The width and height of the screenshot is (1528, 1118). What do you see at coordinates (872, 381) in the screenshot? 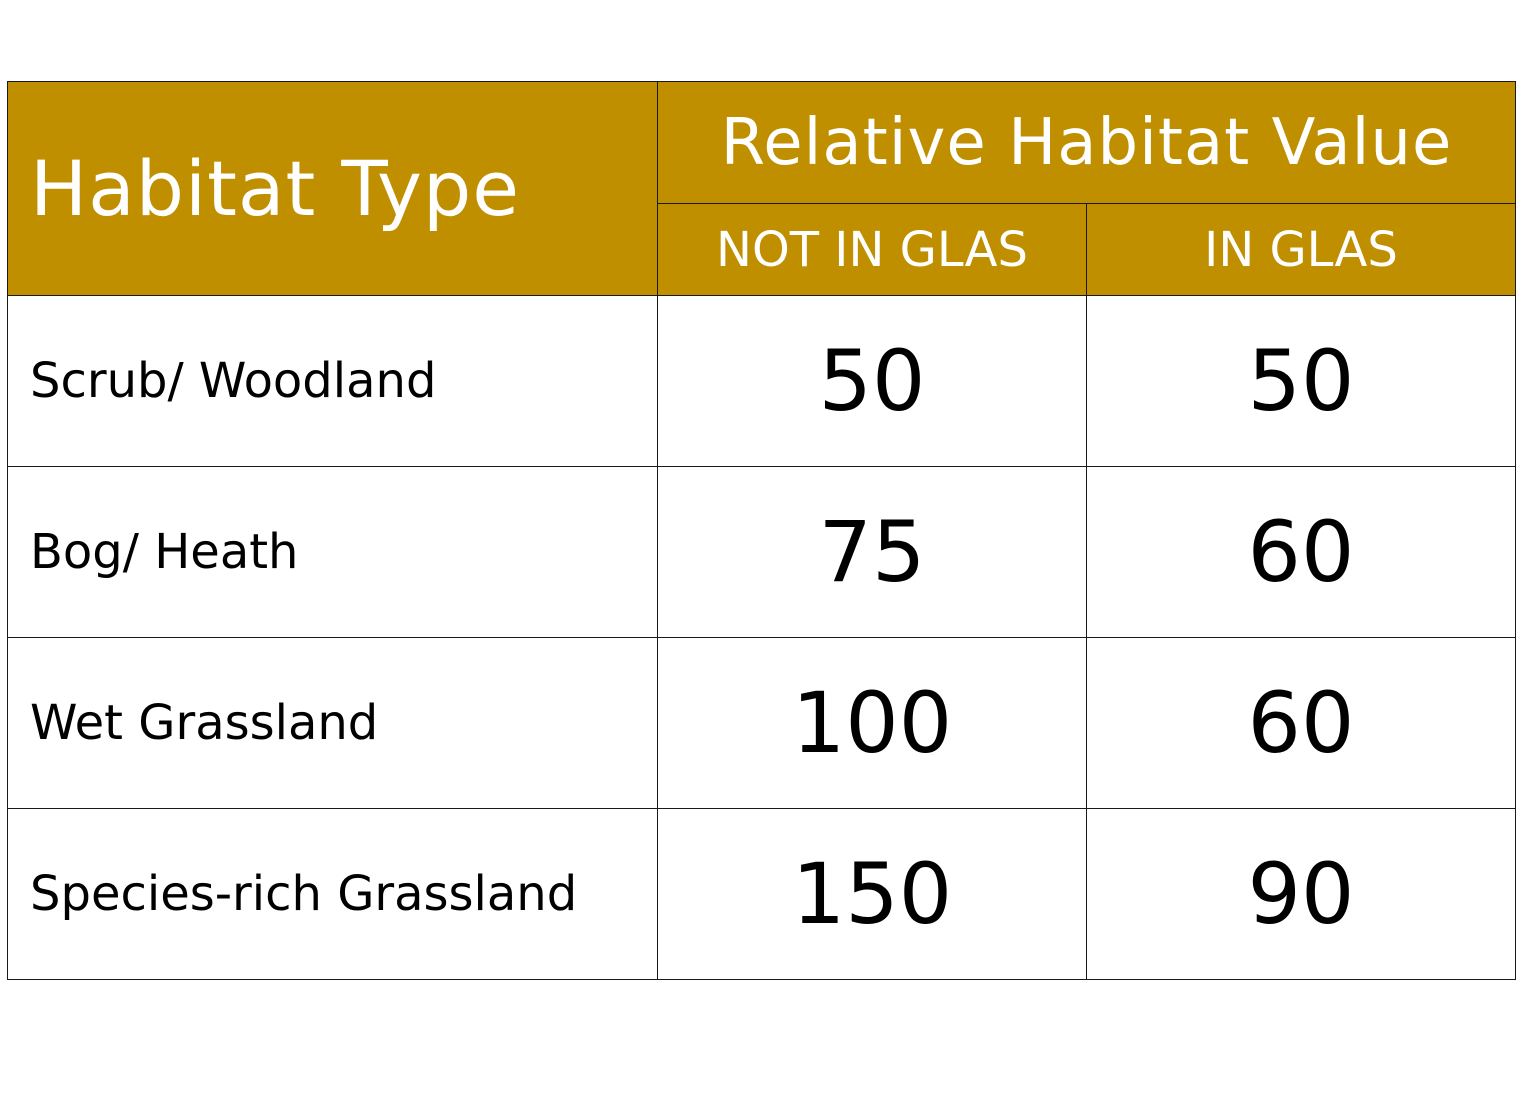
I see `value-not-in-glas: 50` at bounding box center [872, 381].